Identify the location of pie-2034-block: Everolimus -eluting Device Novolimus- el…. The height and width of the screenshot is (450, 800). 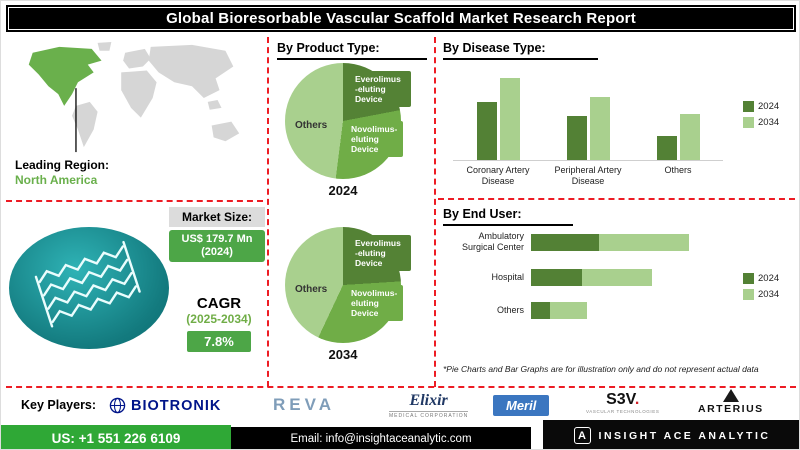
(360, 302).